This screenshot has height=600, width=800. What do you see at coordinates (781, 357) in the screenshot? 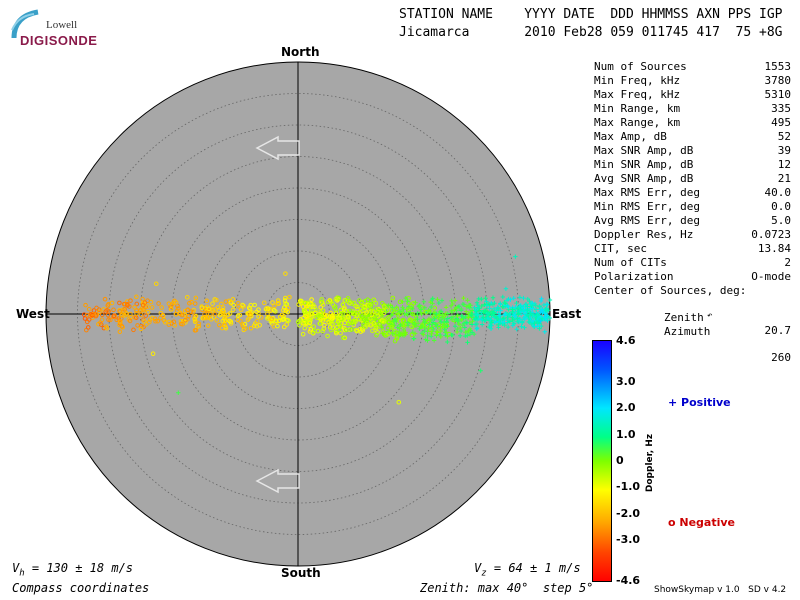
I see `center-azimuth-value: 260` at bounding box center [781, 357].